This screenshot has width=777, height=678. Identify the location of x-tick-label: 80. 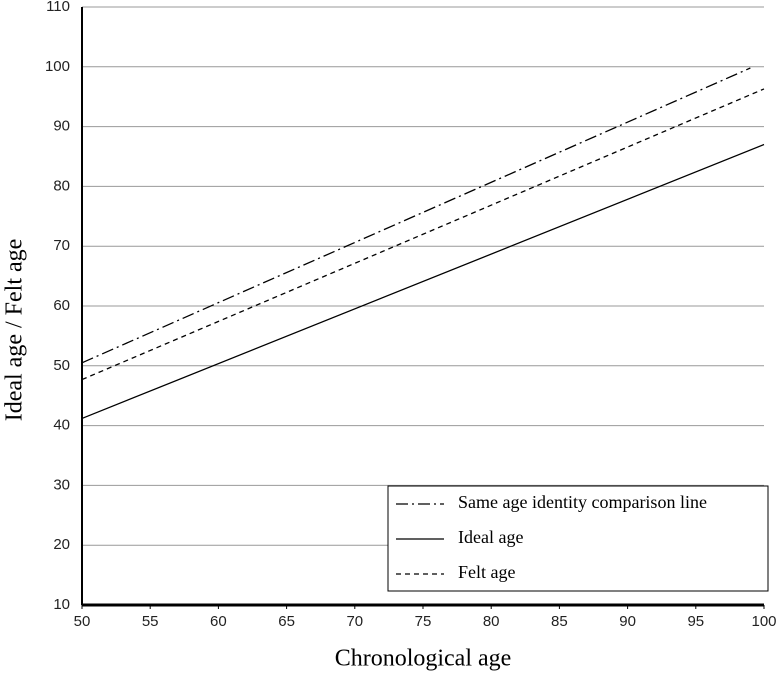
(491, 621).